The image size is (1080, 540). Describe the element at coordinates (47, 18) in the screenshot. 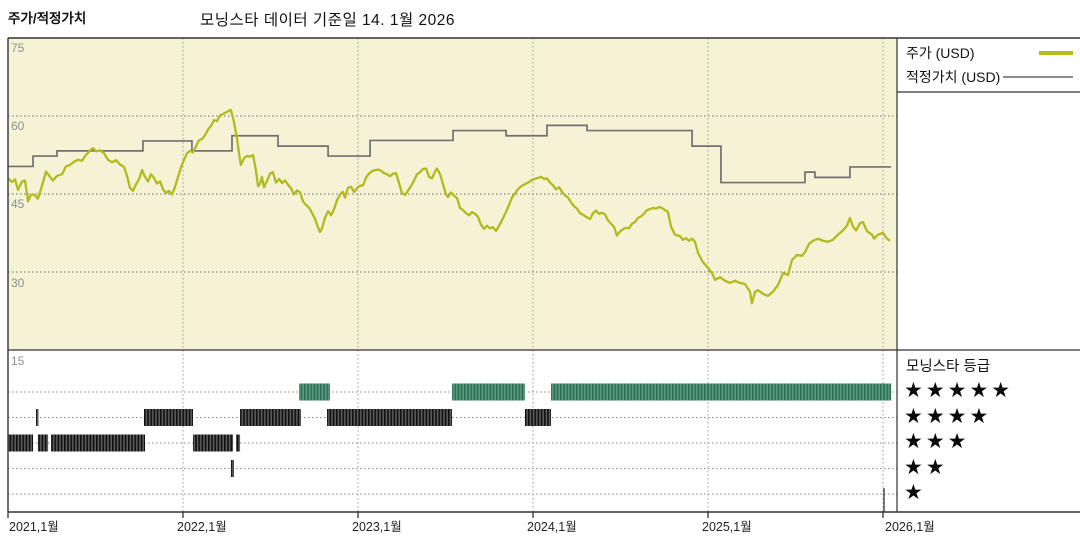

I see `page-title: 주가/적정가치` at that location.